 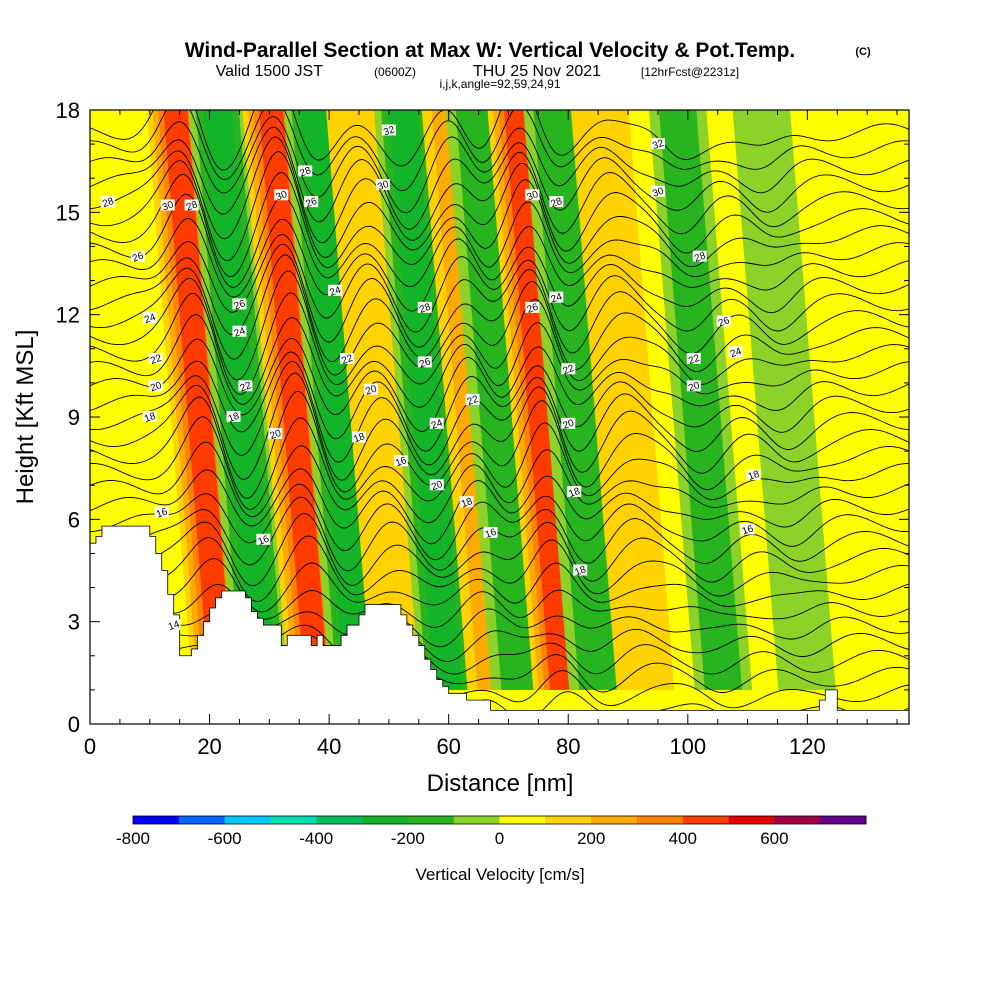 What do you see at coordinates (270, 71) in the screenshot?
I see `valid-time: Valid 1500 JST` at bounding box center [270, 71].